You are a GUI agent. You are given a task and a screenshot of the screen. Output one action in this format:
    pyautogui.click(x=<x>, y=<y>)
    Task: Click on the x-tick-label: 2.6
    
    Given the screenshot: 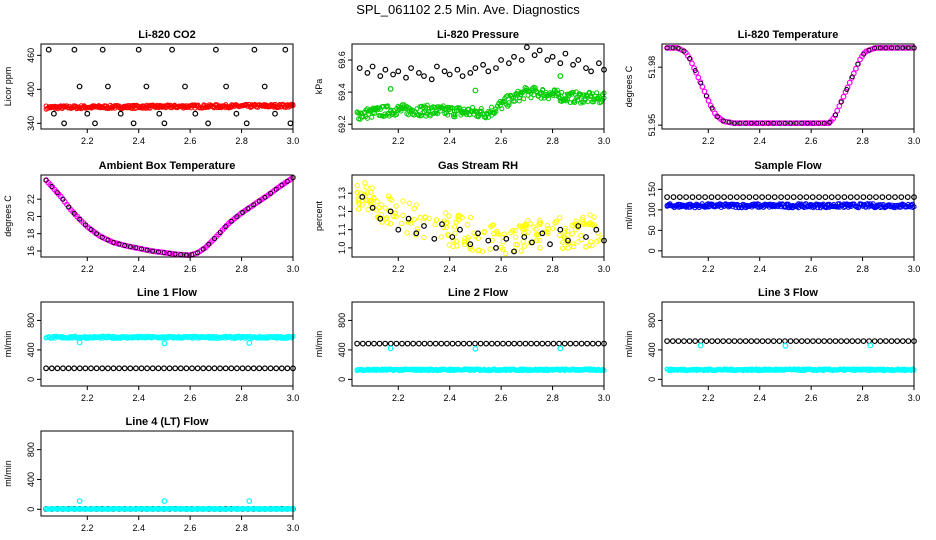 What is the action you would take?
    pyautogui.click(x=811, y=398)
    